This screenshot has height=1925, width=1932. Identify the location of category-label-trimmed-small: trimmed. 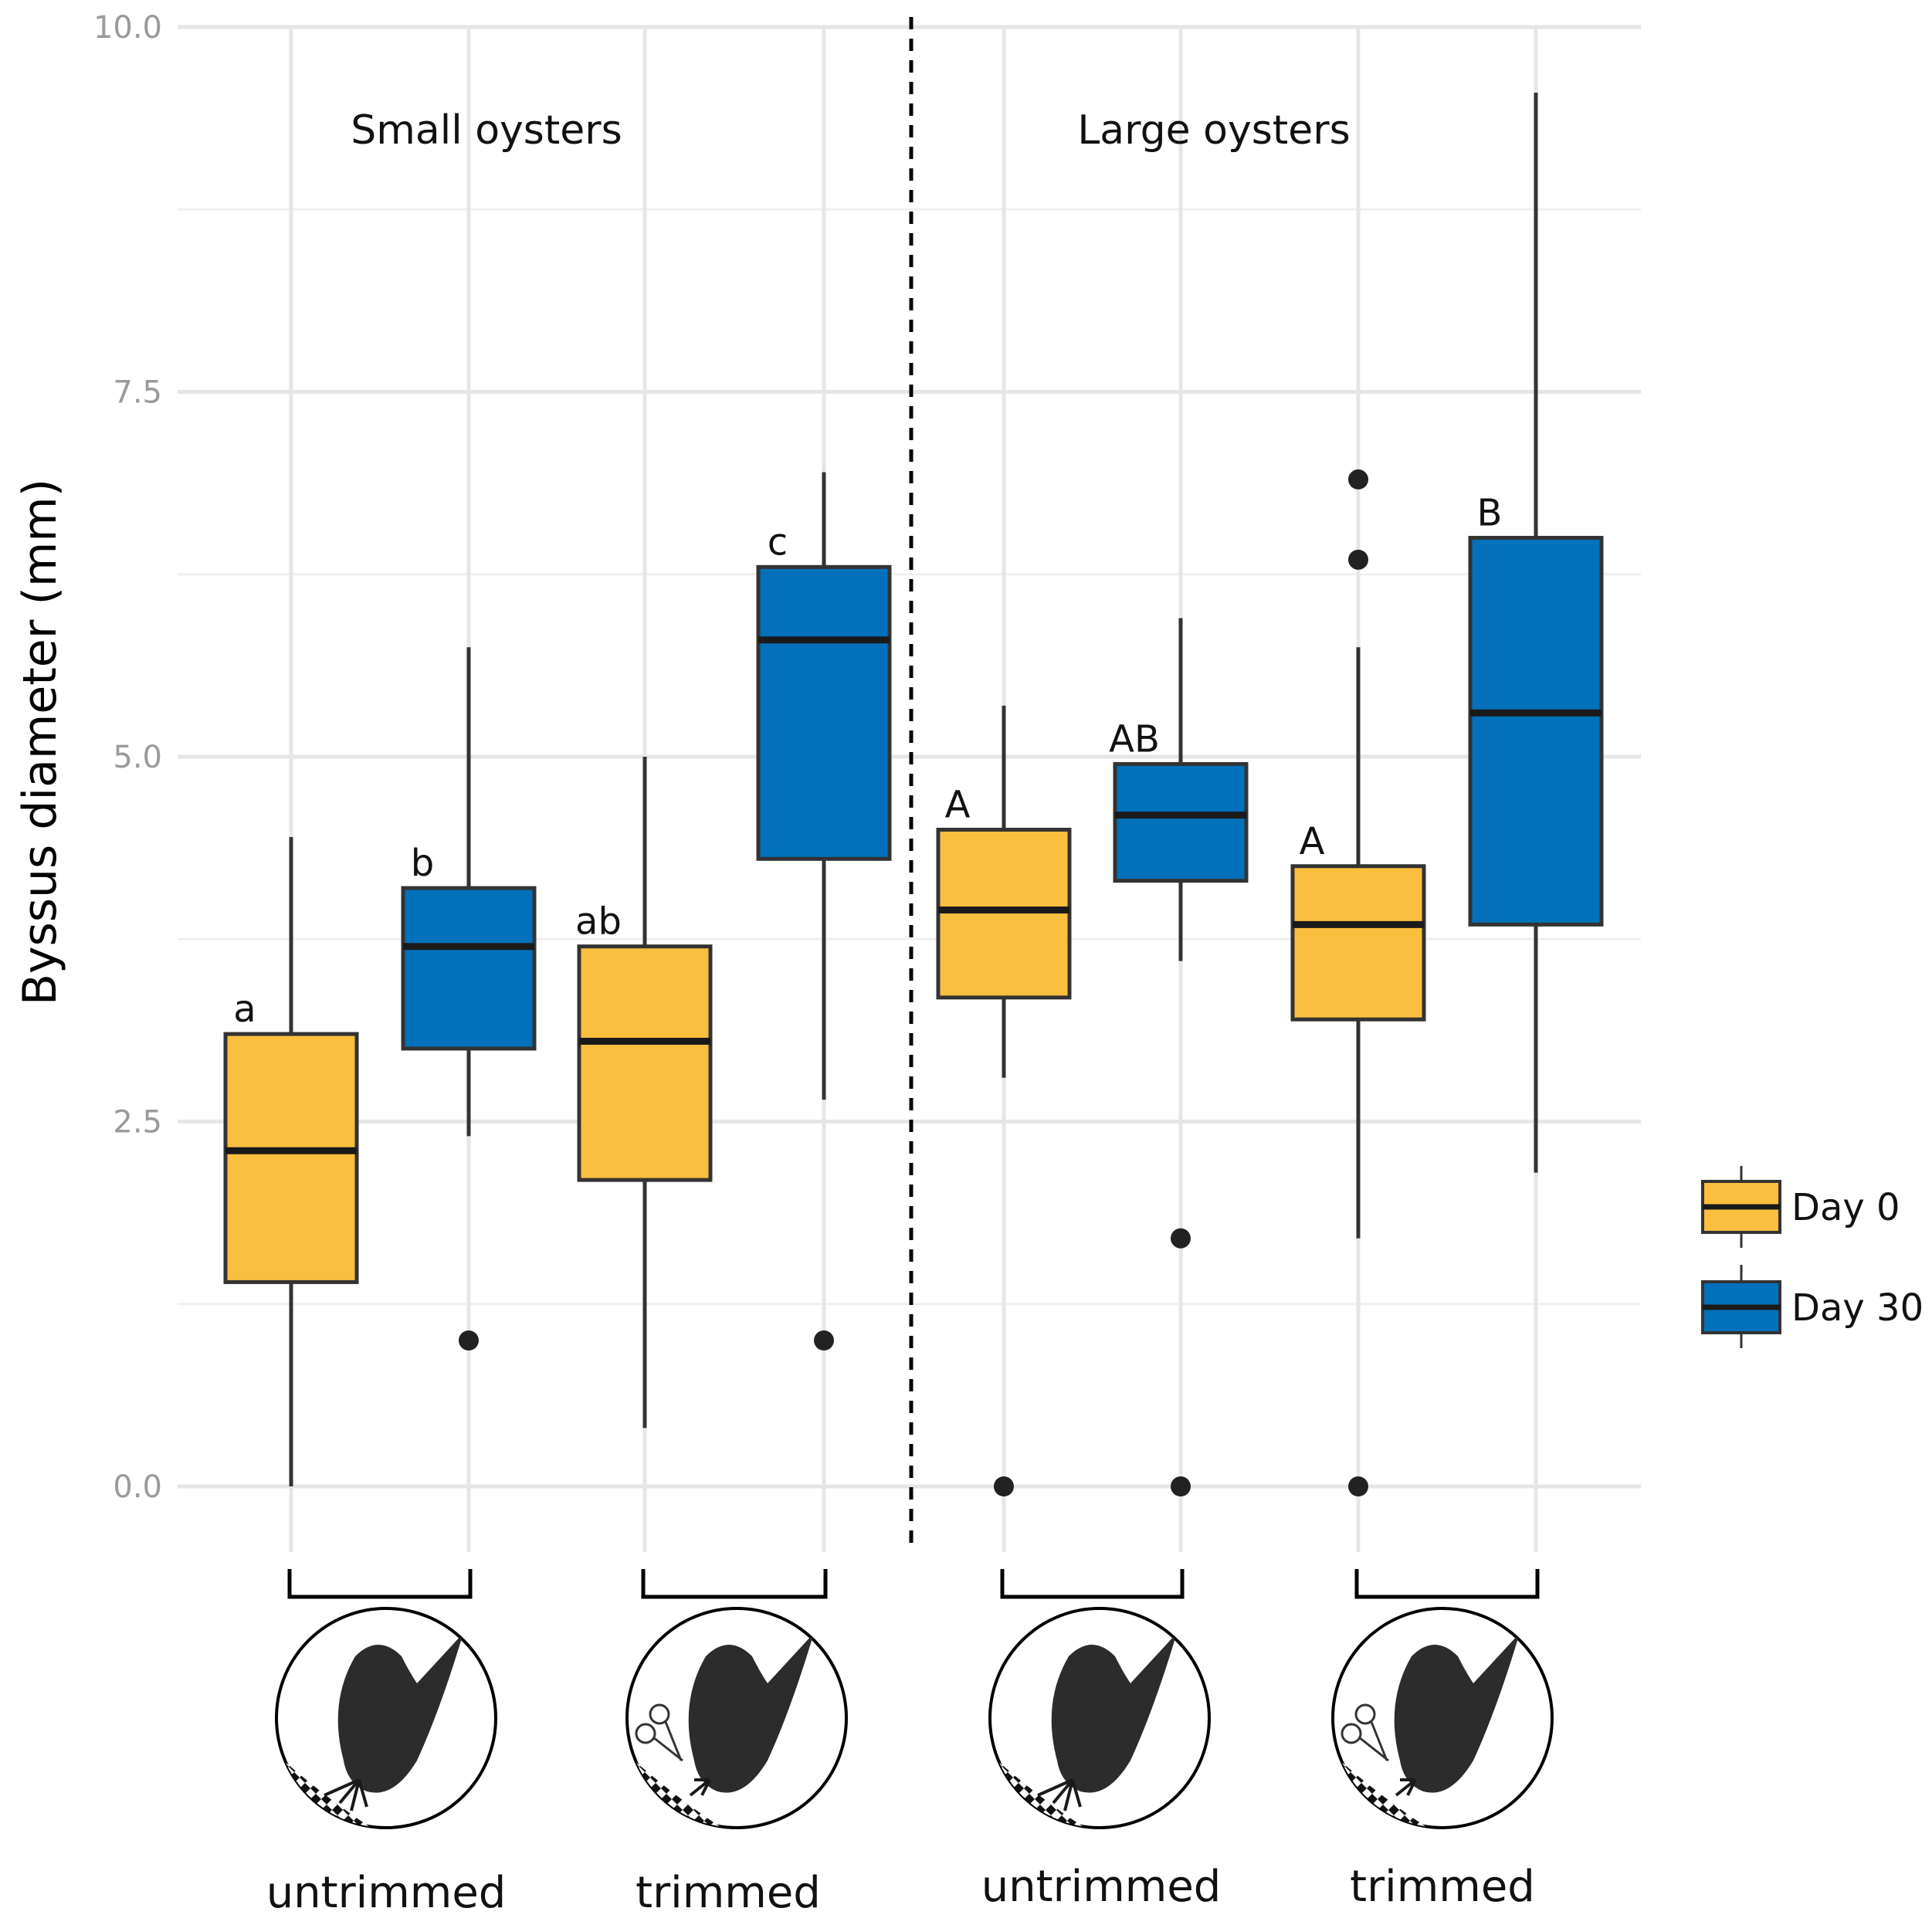
(728, 1893).